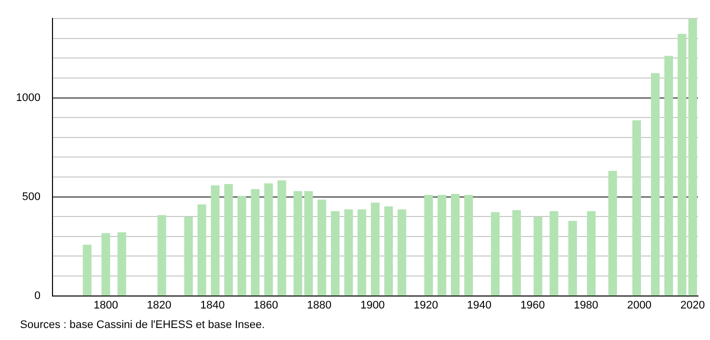  I want to click on y-tick-label: 1000, so click(28, 98).